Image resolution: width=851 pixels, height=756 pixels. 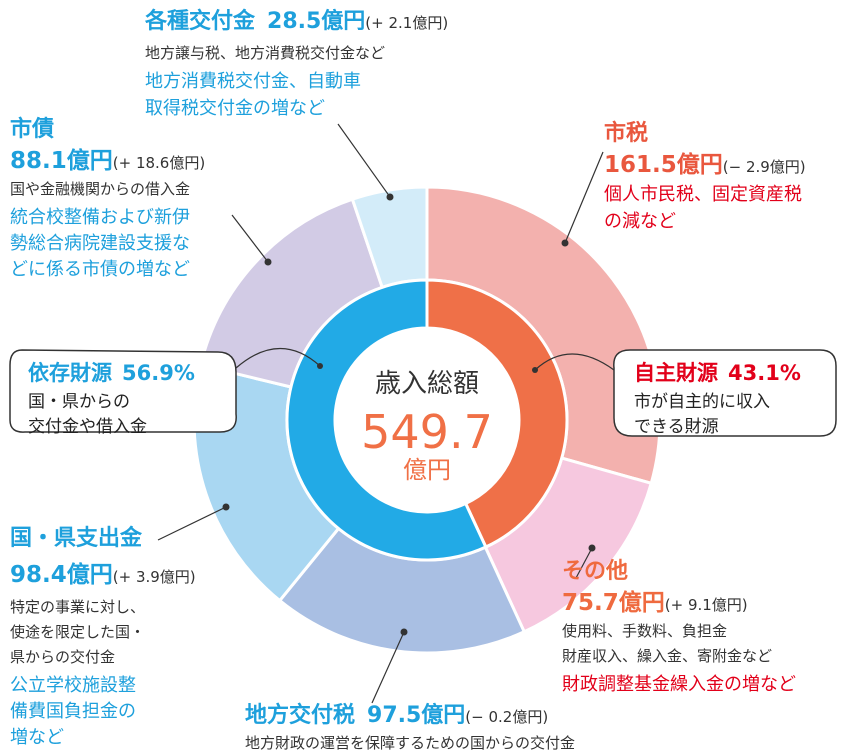 I want to click on note: 取得税交付金の増など, so click(x=235, y=108).